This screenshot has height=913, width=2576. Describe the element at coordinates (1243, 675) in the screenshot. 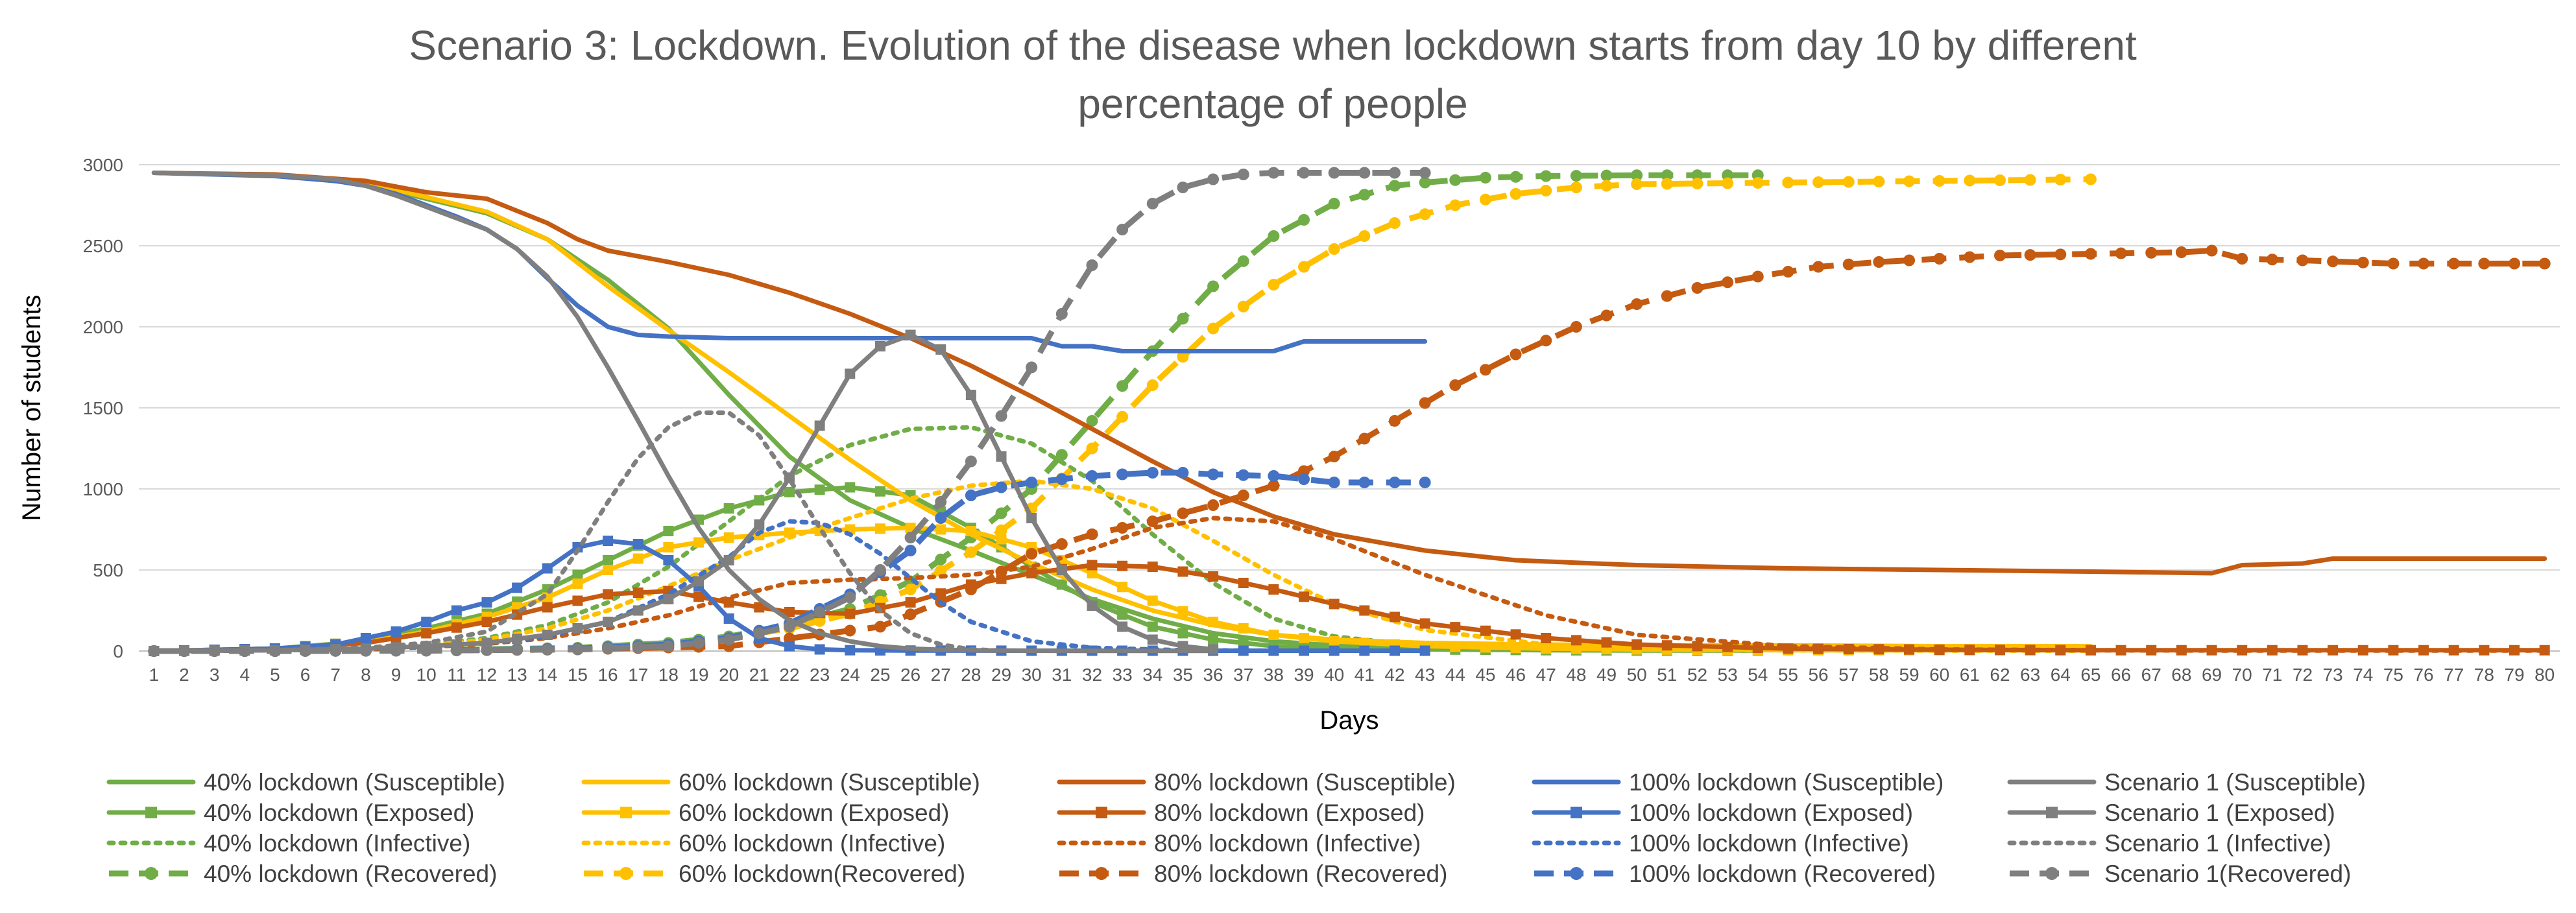

I see `x-tick-label: 37` at that location.